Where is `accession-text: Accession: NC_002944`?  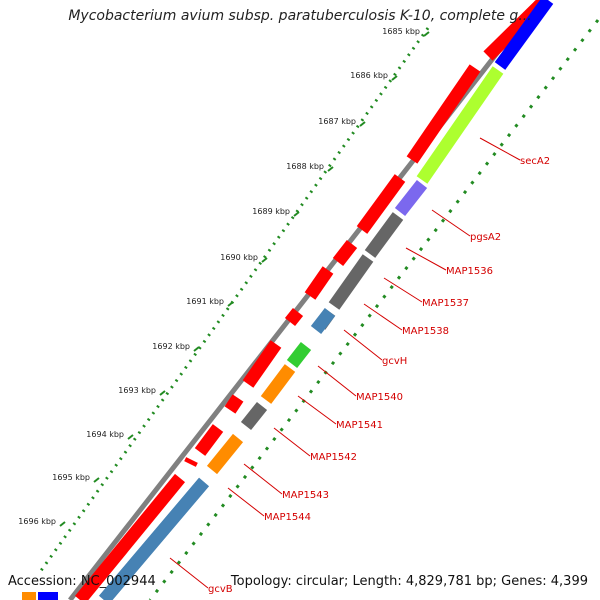 accession-text: Accession: NC_002944 is located at coordinates (82, 581).